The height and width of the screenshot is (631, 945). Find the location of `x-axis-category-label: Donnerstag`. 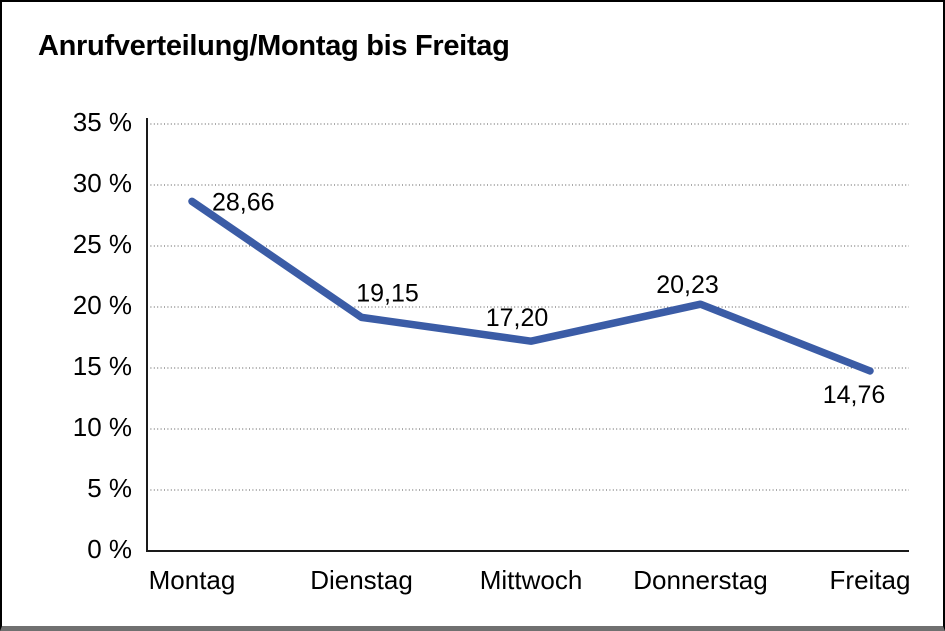

x-axis-category-label: Donnerstag is located at coordinates (700, 580).